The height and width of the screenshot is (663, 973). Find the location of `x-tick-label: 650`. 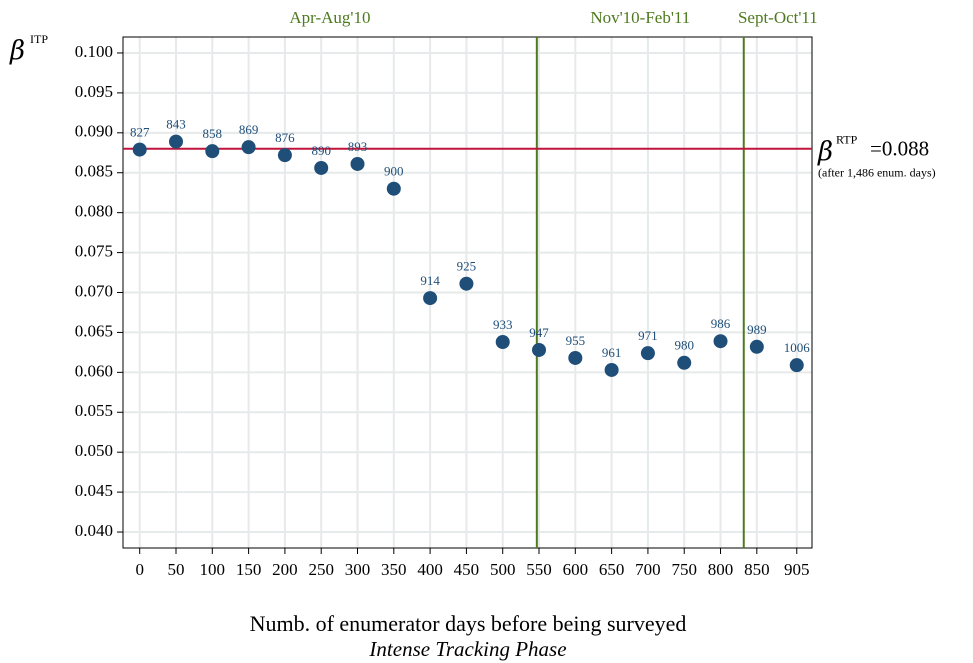

x-tick-label: 650 is located at coordinates (612, 569).